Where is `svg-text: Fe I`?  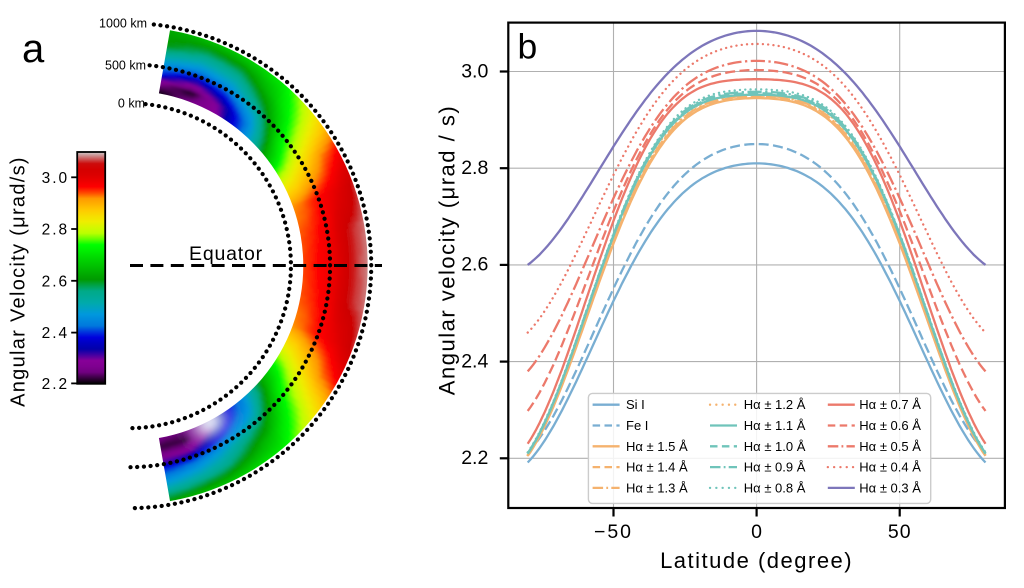 svg-text: Fe I is located at coordinates (637, 425).